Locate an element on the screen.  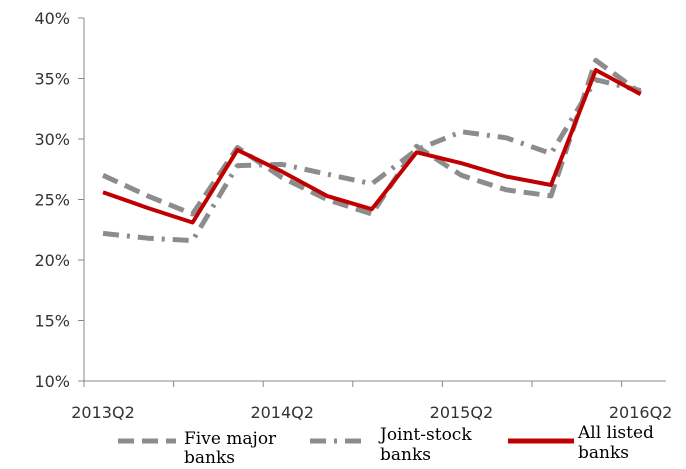
y-axis-ticks is located at coordinates (81, 199).